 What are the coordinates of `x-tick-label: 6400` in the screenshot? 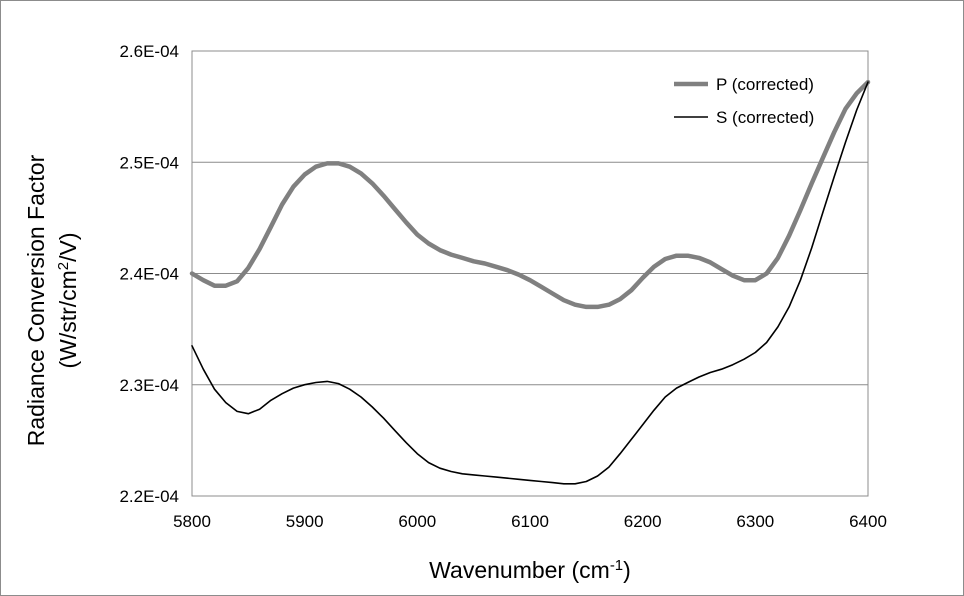 It's located at (868, 521).